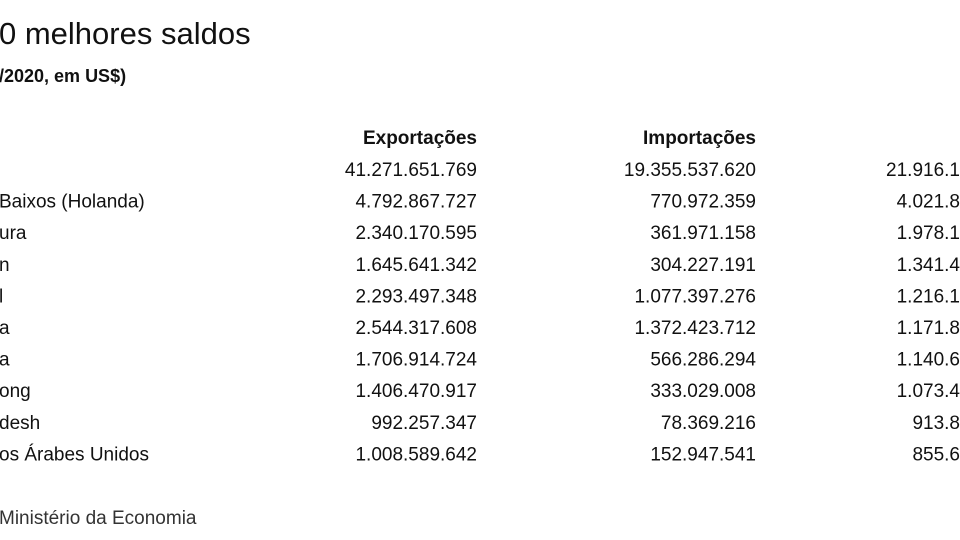 The height and width of the screenshot is (540, 960). Describe the element at coordinates (703, 202) in the screenshot. I see `value-cell: 770.972.359` at that location.